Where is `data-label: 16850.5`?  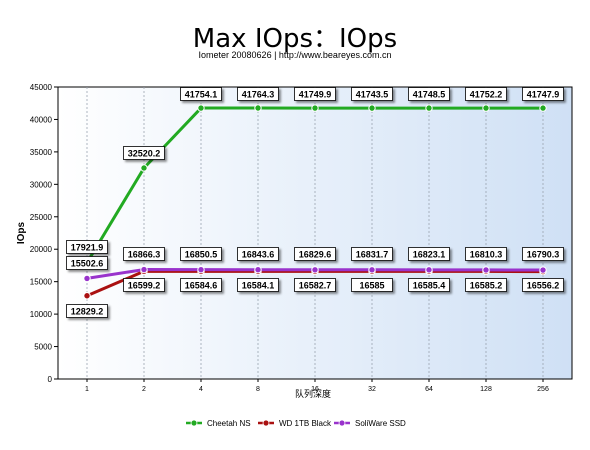
data-label: 16850.5 is located at coordinates (201, 255).